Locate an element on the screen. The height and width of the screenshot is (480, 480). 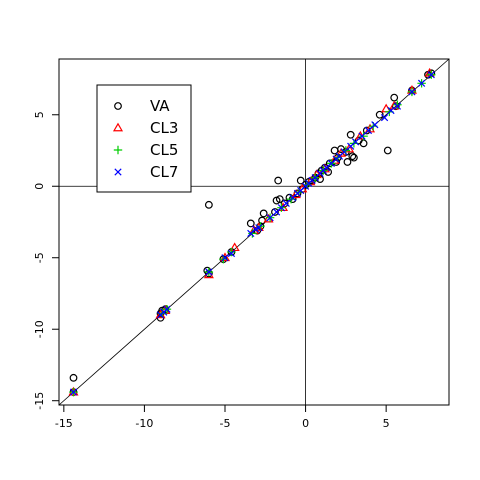
legend-label: CL3 is located at coordinates (164, 128).